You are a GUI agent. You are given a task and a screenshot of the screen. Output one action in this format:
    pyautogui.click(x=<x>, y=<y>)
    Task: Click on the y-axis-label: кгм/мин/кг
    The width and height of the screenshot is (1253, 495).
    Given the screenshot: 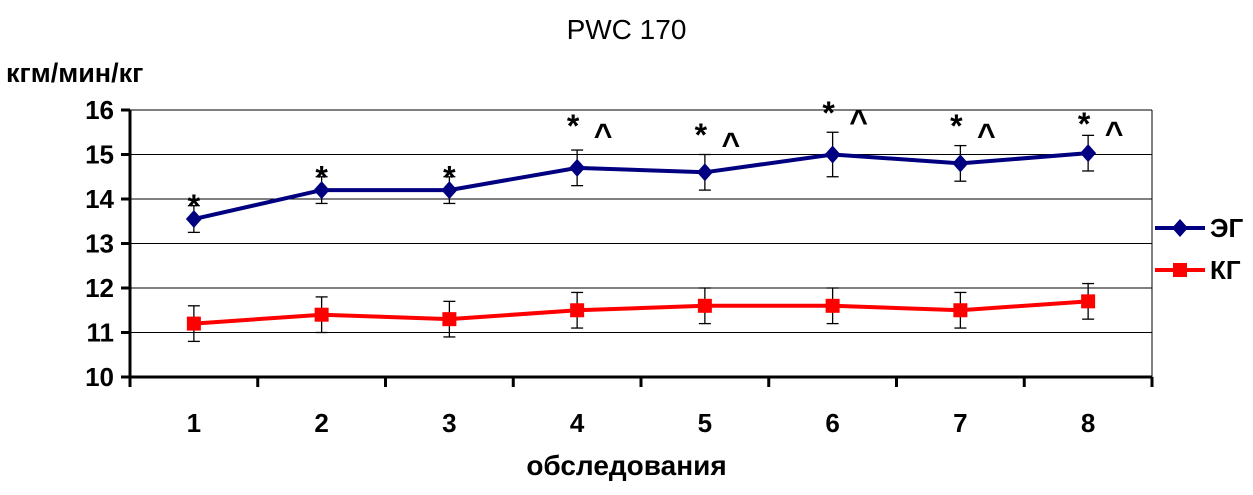 What is the action you would take?
    pyautogui.click(x=75, y=73)
    